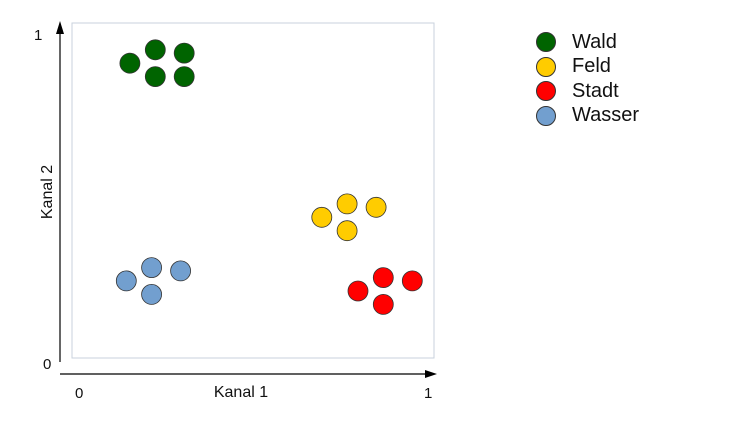 This screenshot has width=729, height=442. What do you see at coordinates (595, 90) in the screenshot?
I see `legend-label: Stadt` at bounding box center [595, 90].